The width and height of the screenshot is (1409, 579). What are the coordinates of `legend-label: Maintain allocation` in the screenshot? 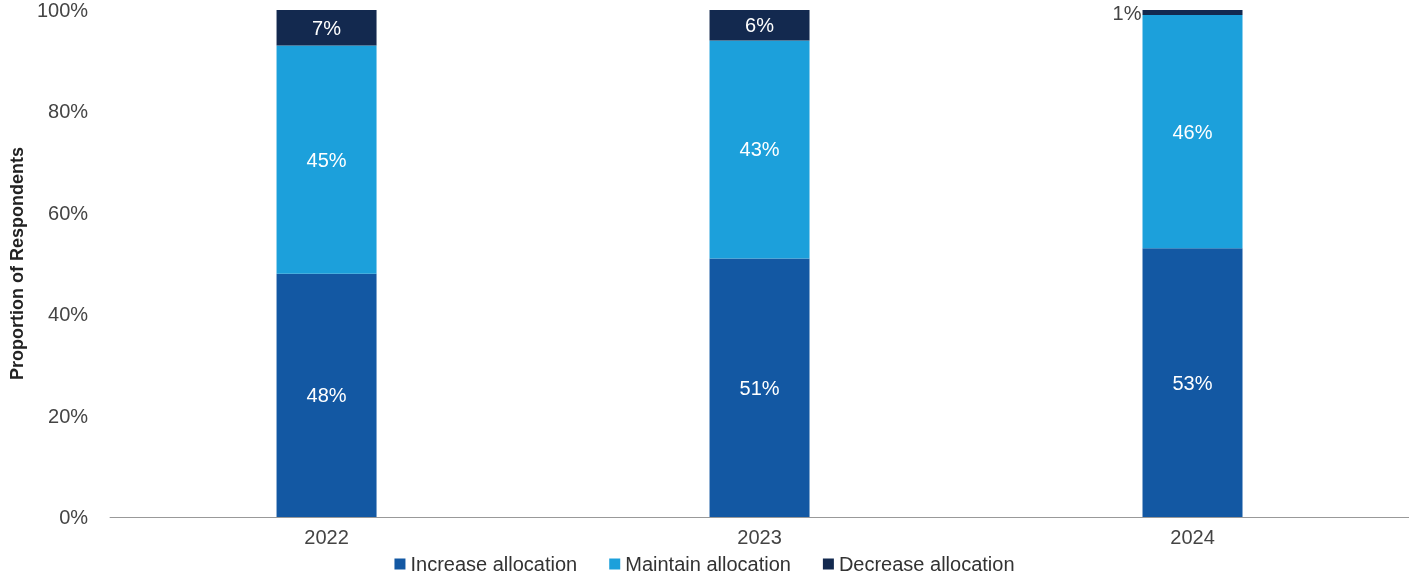 It's located at (708, 564).